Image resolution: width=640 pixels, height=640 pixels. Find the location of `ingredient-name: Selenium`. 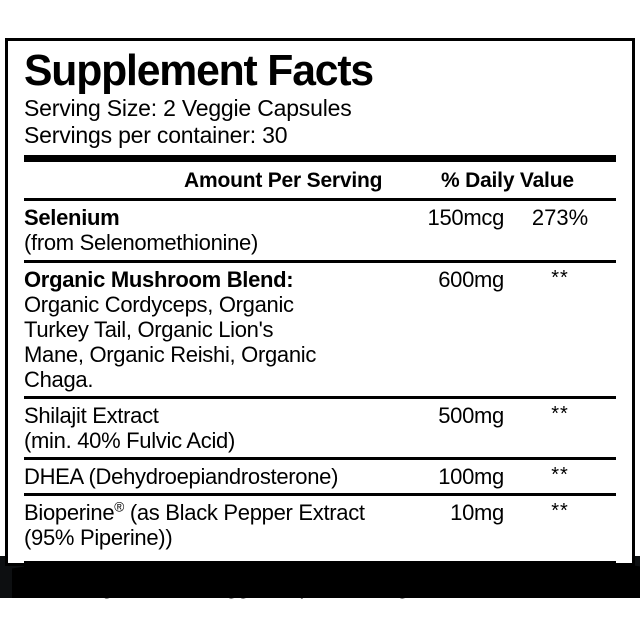

ingredient-name: Selenium is located at coordinates (72, 218).